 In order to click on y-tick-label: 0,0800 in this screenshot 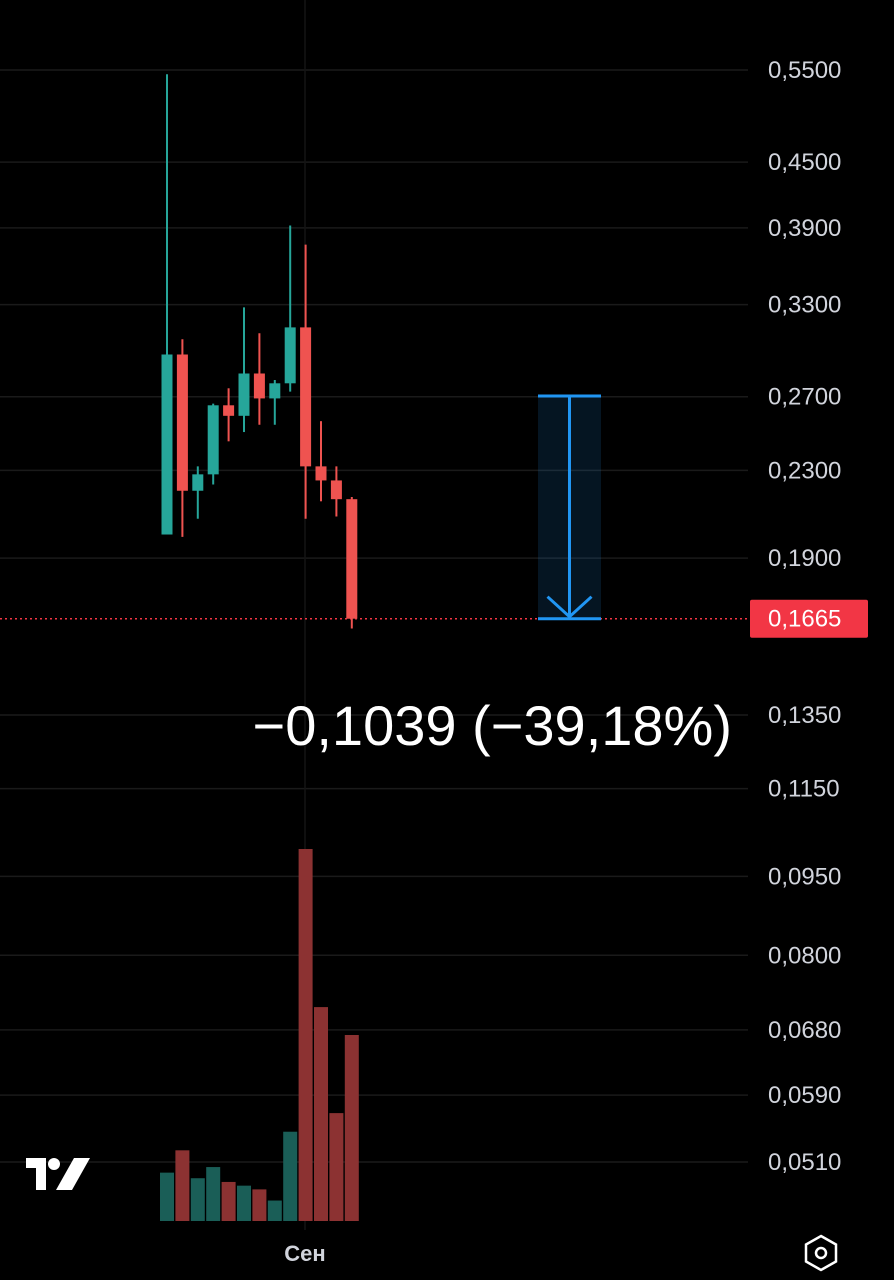, I will do `click(804, 955)`.